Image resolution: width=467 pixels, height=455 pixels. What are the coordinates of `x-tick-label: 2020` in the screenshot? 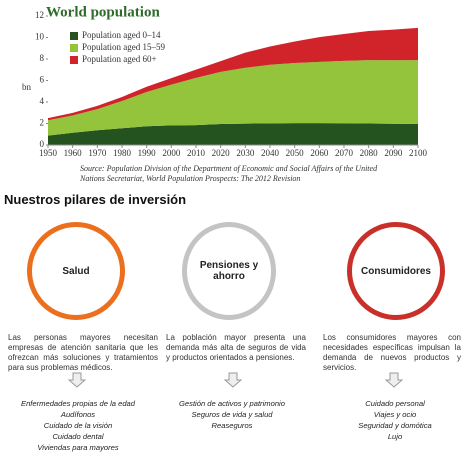 It's located at (221, 153).